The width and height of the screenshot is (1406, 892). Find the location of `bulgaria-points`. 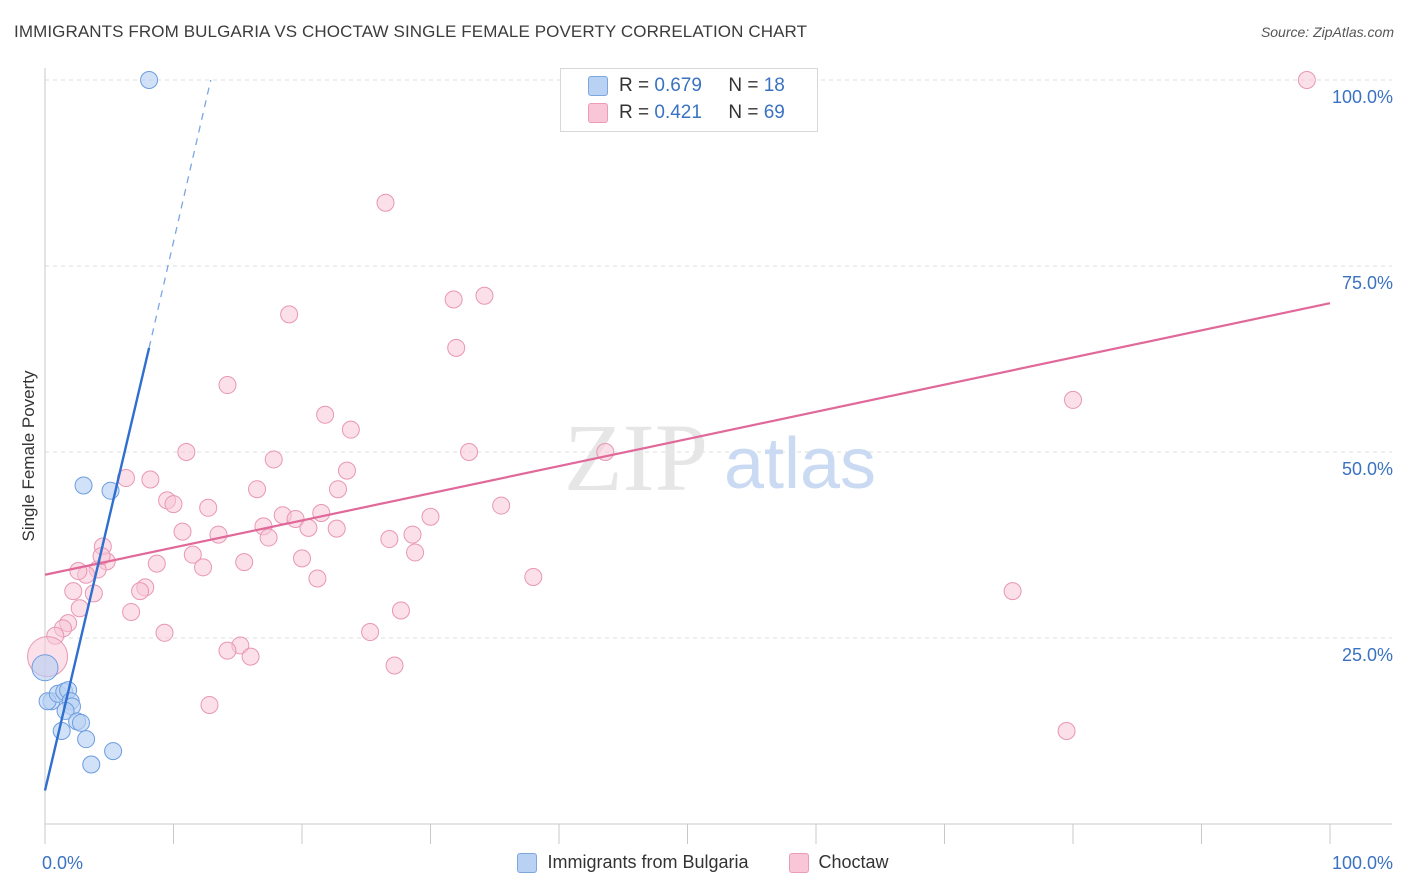

bulgaria-points is located at coordinates (95, 422).